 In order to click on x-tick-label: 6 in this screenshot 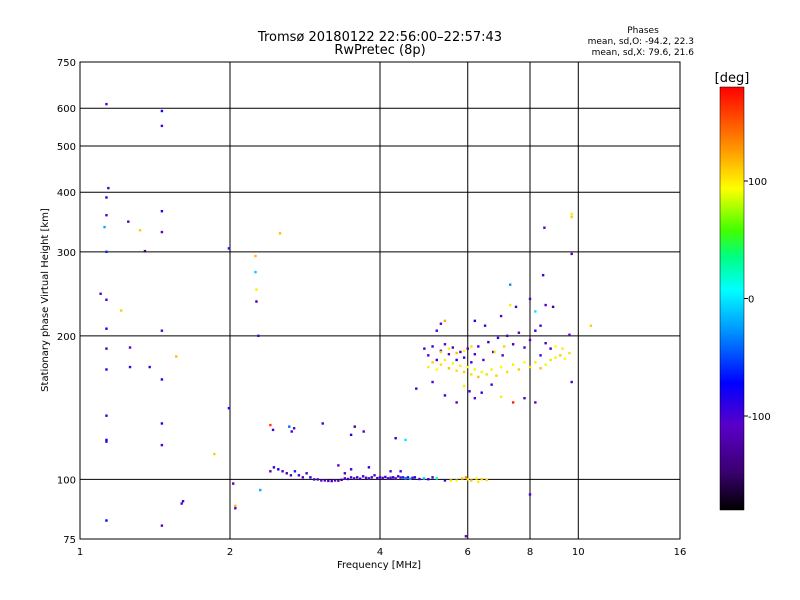, I will do `click(468, 552)`.